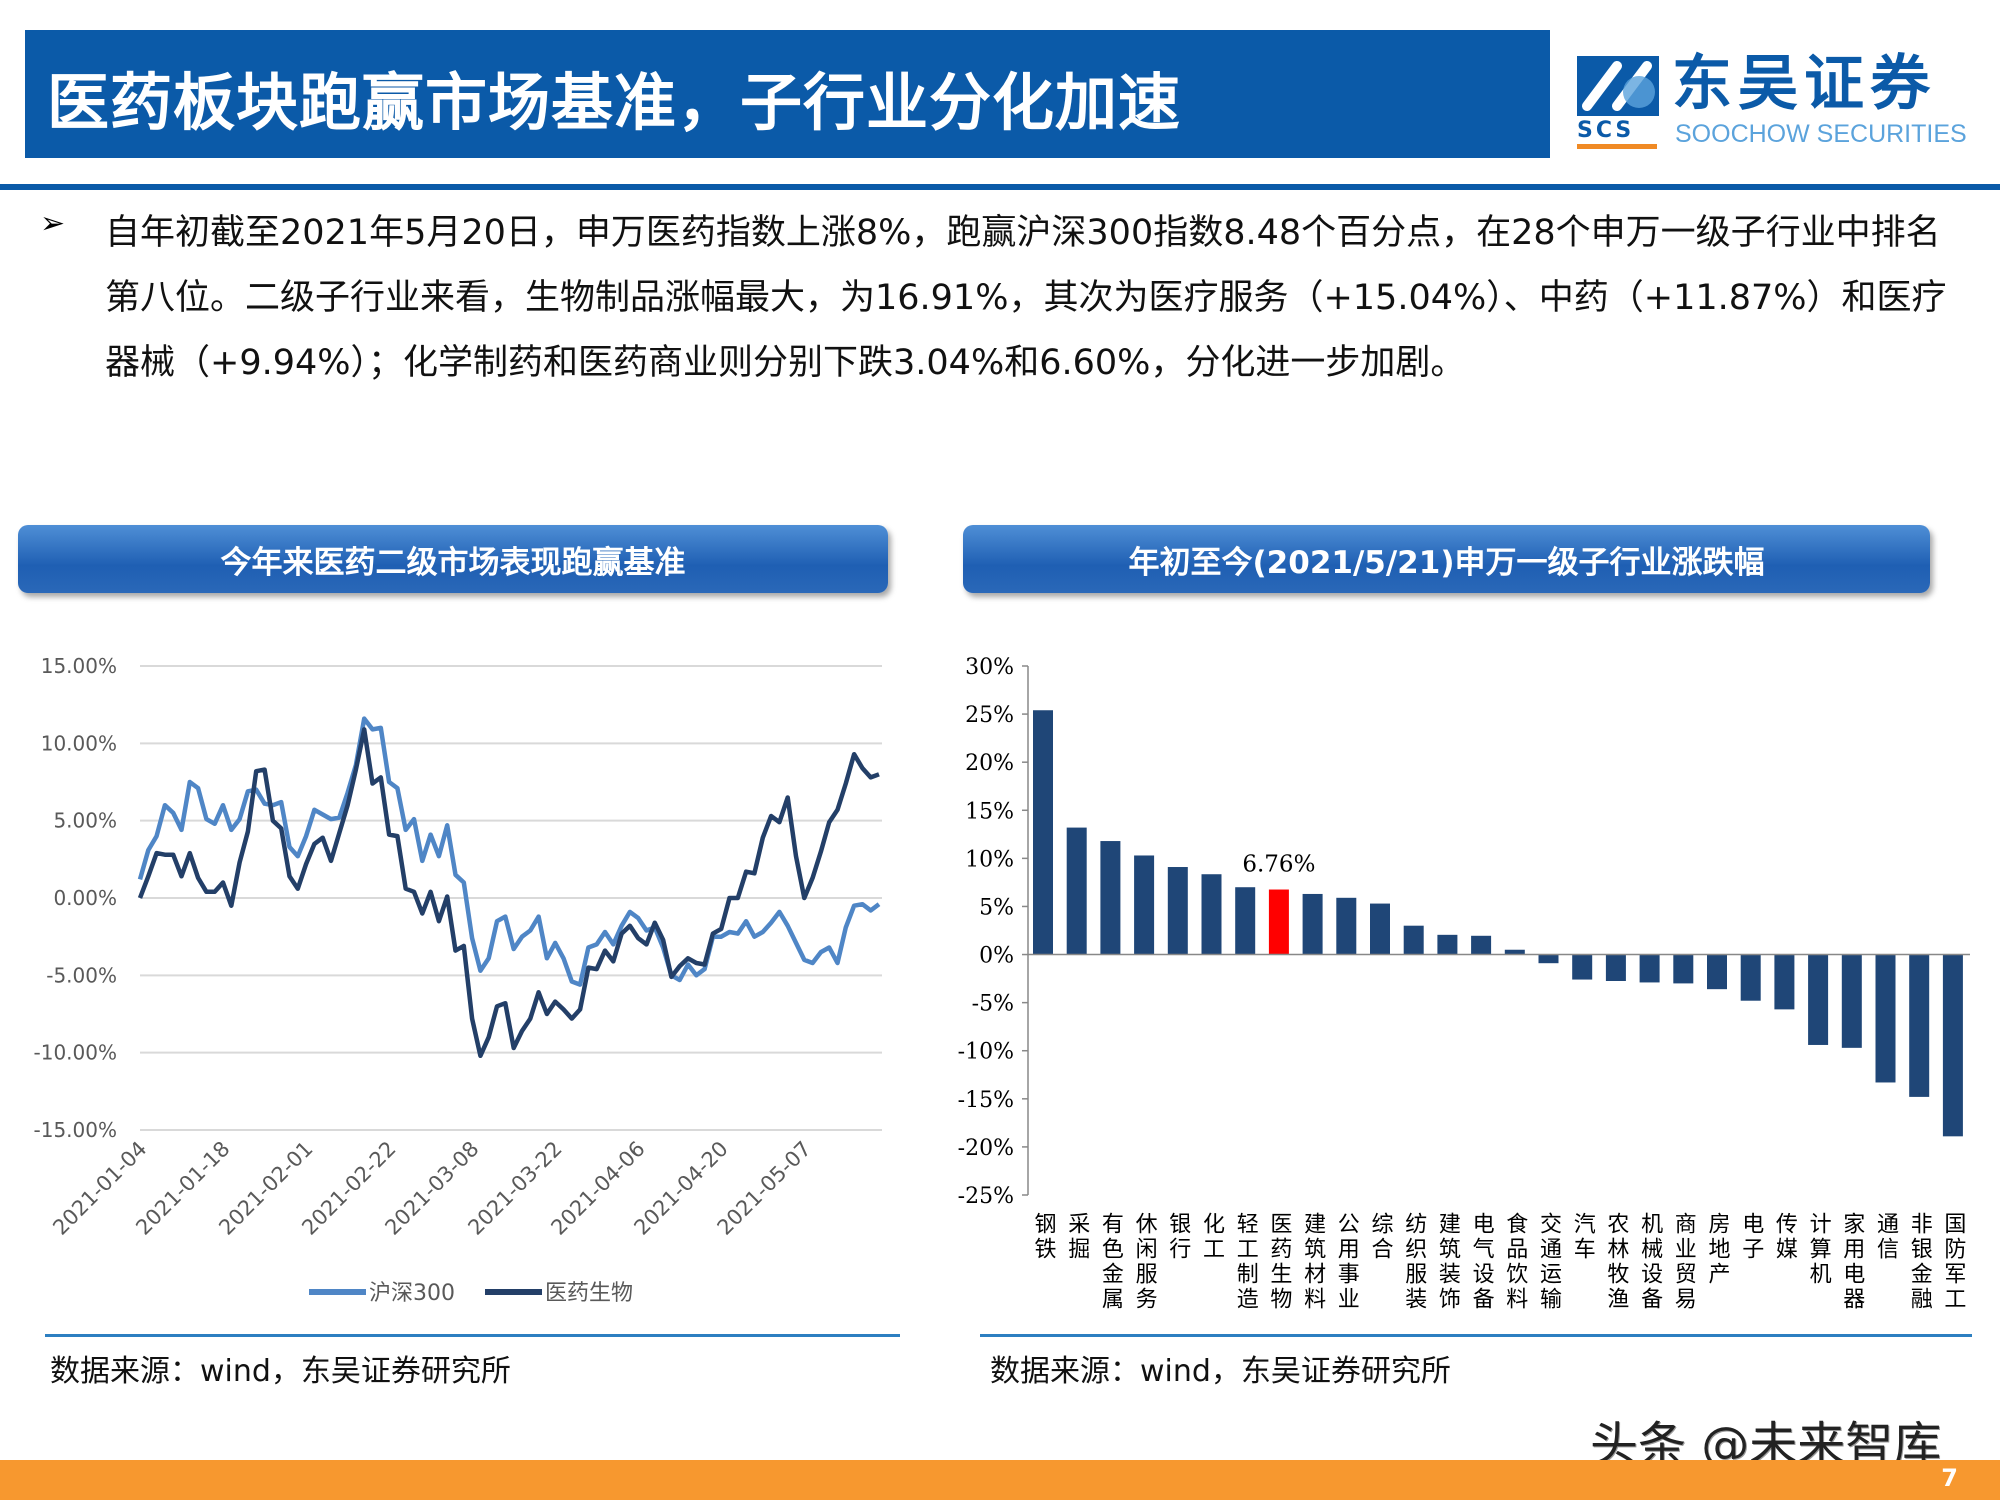 The image size is (2000, 1500). Describe the element at coordinates (85, 898) in the screenshot. I see `y-tick-label: 0.00%` at that location.